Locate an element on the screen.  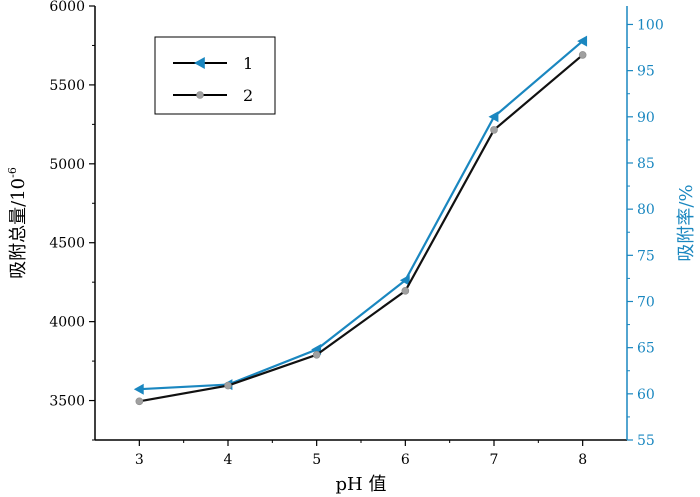
legend: 12 is located at coordinates (215, 75).